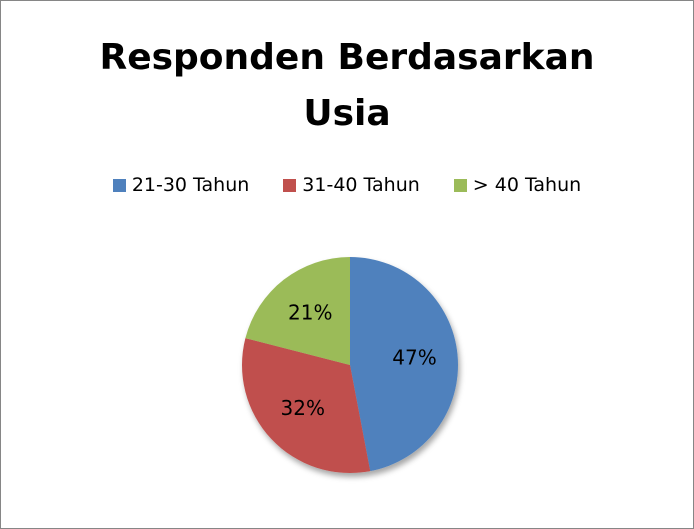  I want to click on chart-title: Responden Berdasarkan Usia, so click(347, 85).